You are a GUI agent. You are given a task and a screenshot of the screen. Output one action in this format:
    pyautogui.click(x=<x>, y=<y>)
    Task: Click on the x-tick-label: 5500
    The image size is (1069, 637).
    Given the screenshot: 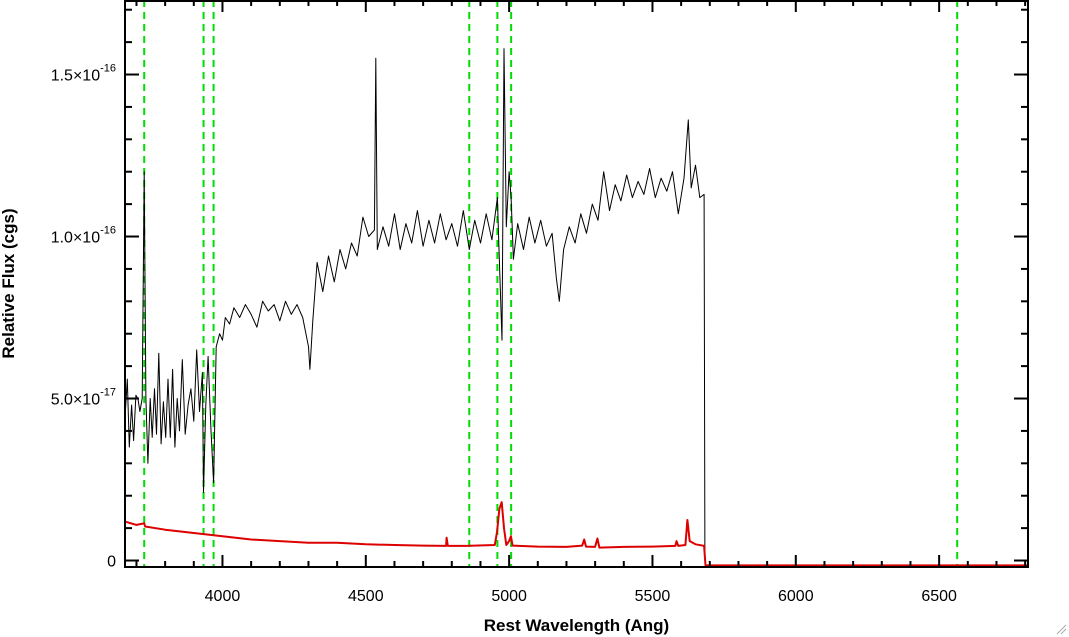 What is the action you would take?
    pyautogui.click(x=653, y=596)
    